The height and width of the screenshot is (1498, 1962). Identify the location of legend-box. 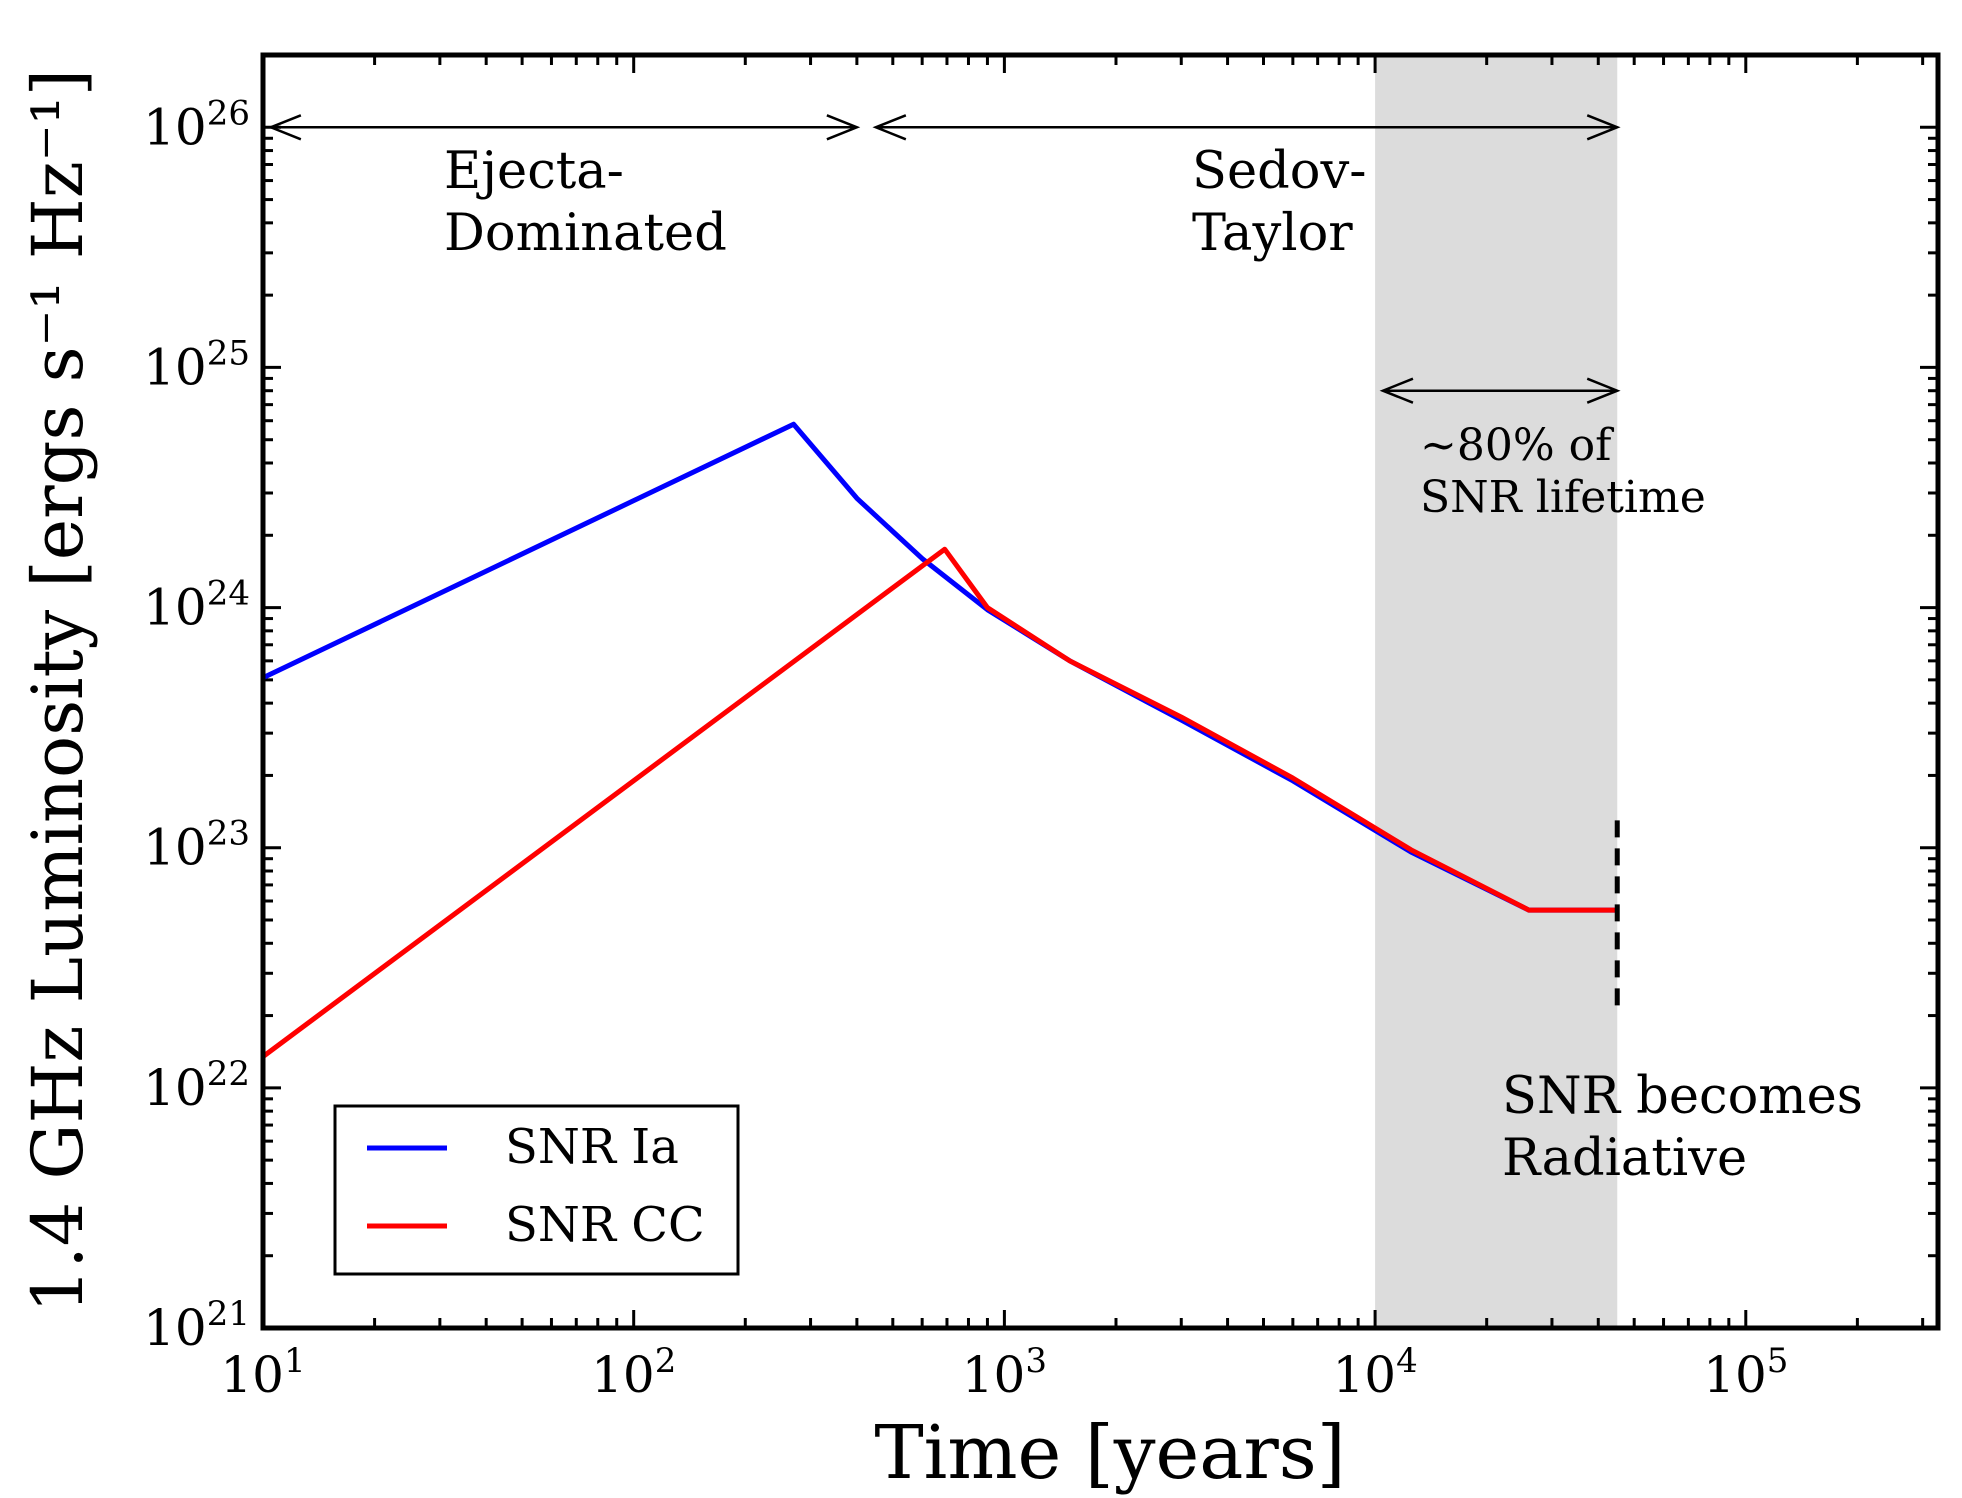
(536, 1190).